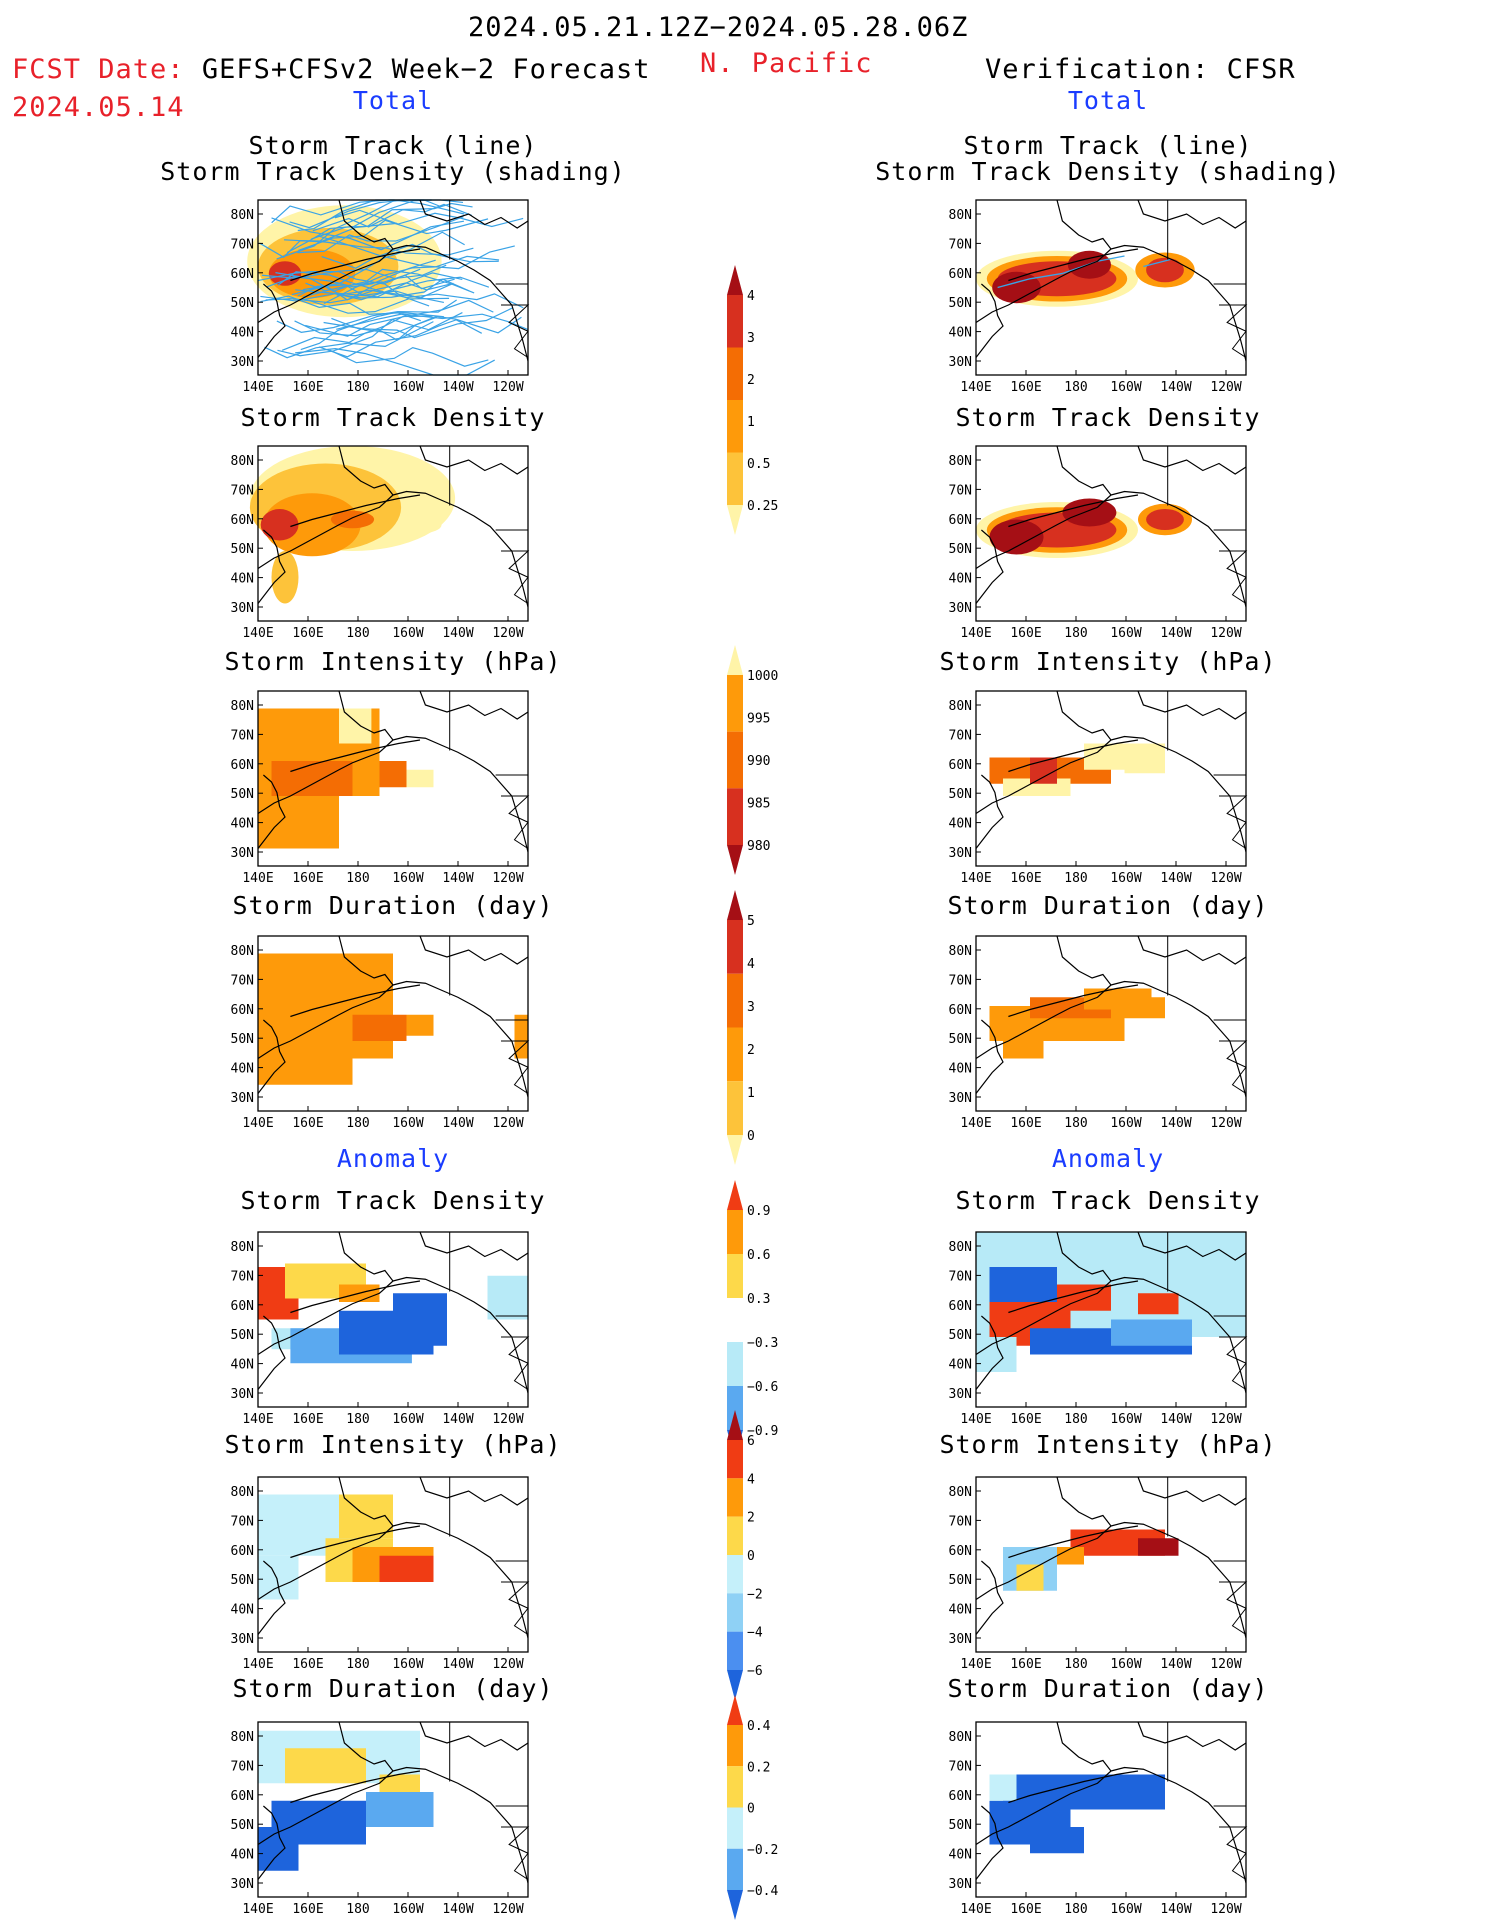  I want to click on colorbar-label: −0.2, so click(762, 1850).